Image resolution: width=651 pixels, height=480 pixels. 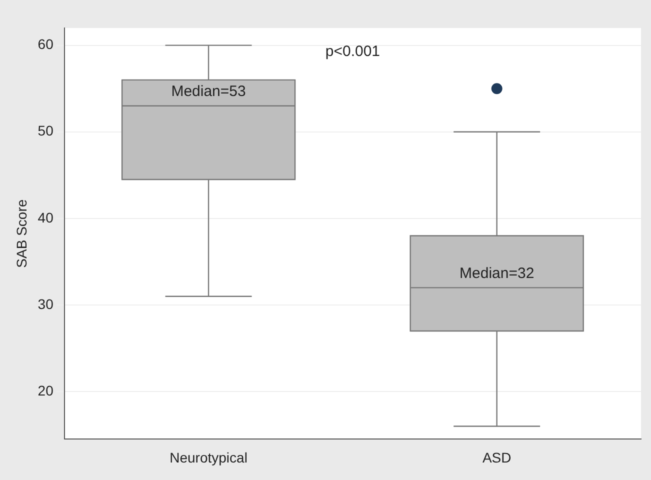 What do you see at coordinates (21, 233) in the screenshot?
I see `y-axis-title: SAB Score` at bounding box center [21, 233].